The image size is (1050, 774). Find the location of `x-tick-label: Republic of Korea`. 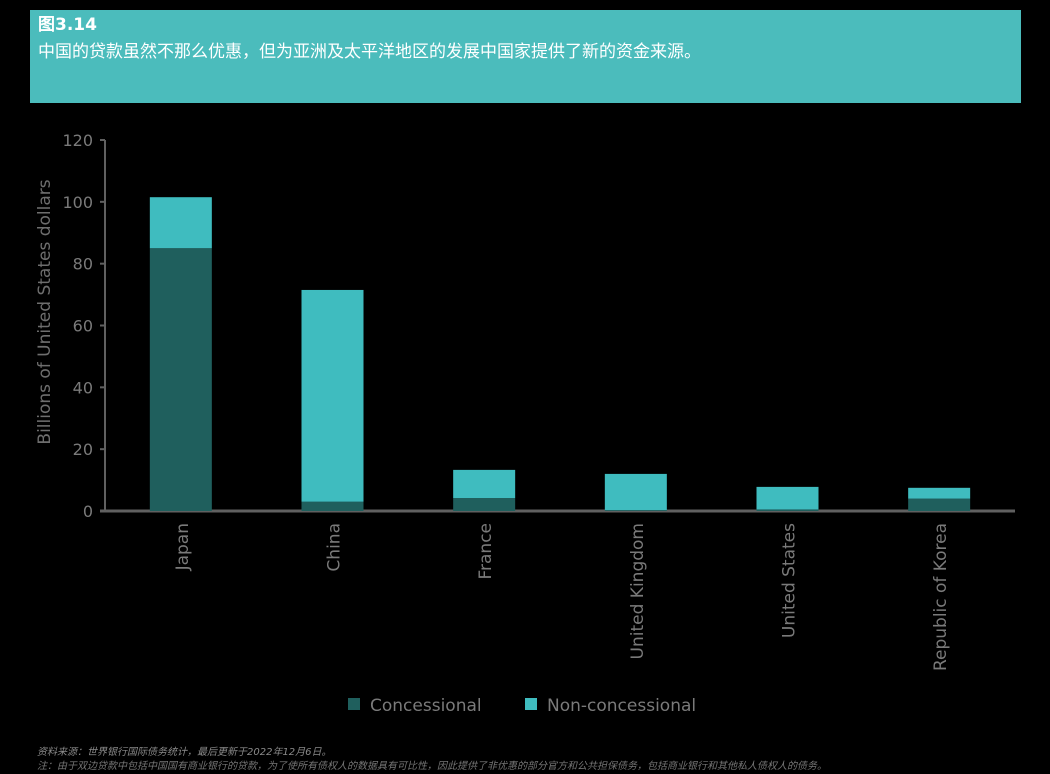

x-tick-label: Republic of Korea is located at coordinates (941, 597).